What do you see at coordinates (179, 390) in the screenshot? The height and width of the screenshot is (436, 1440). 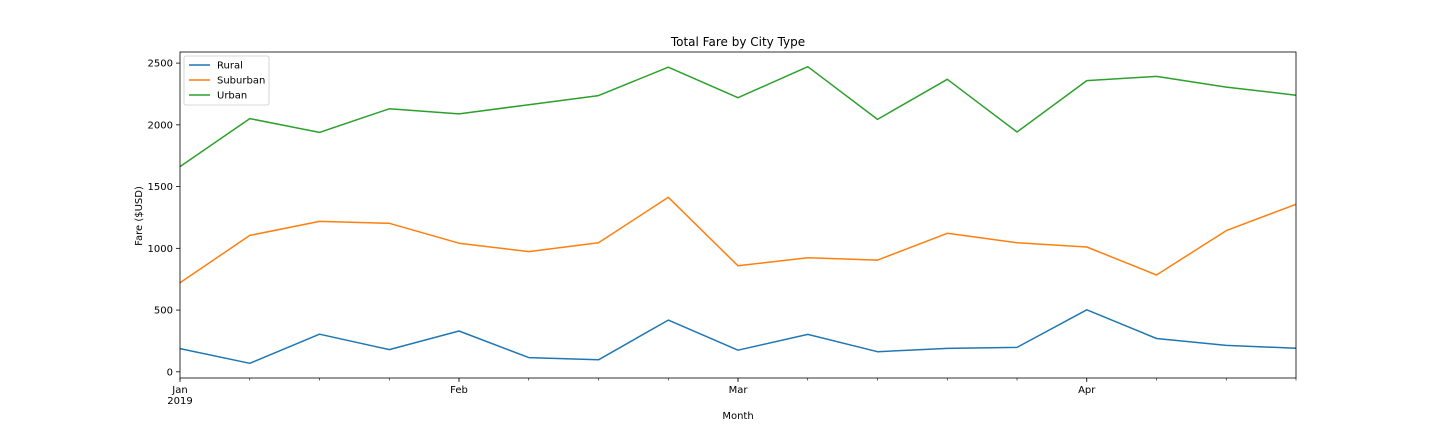 I see `x-tick-label: Jan` at bounding box center [179, 390].